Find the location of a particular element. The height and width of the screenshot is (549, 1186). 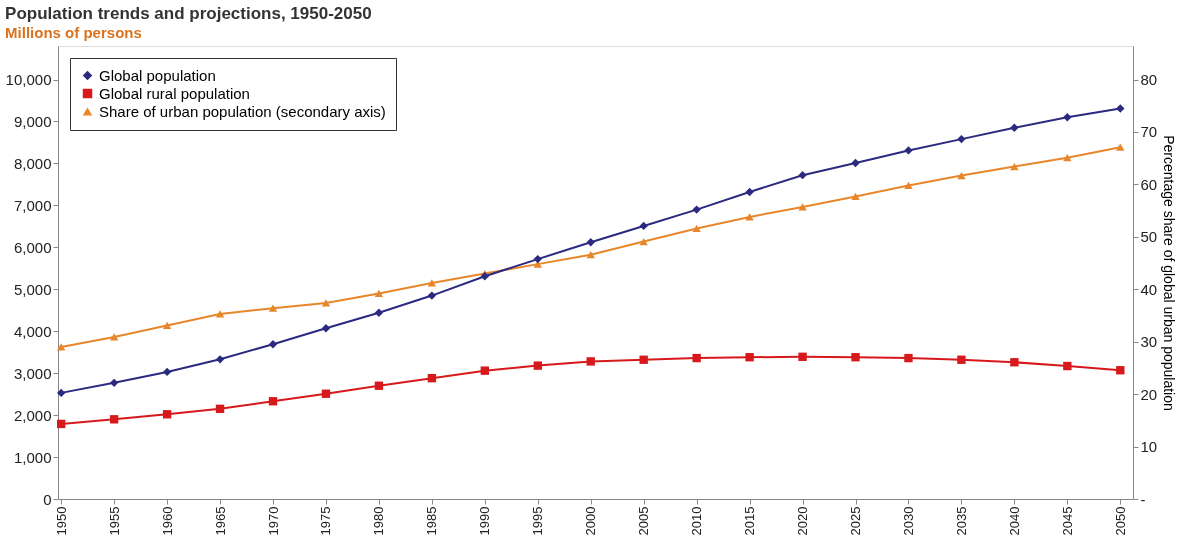

x-tick-label: 1965 is located at coordinates (220, 521).